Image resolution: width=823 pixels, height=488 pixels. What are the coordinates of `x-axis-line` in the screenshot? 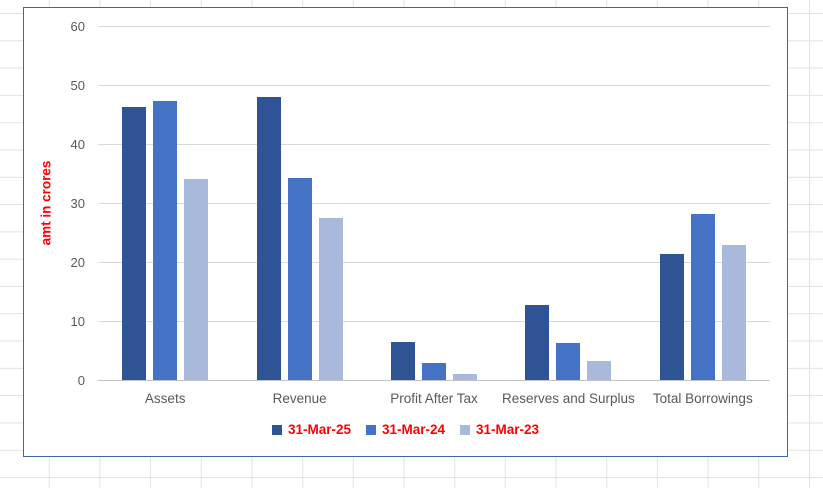 It's located at (434, 380).